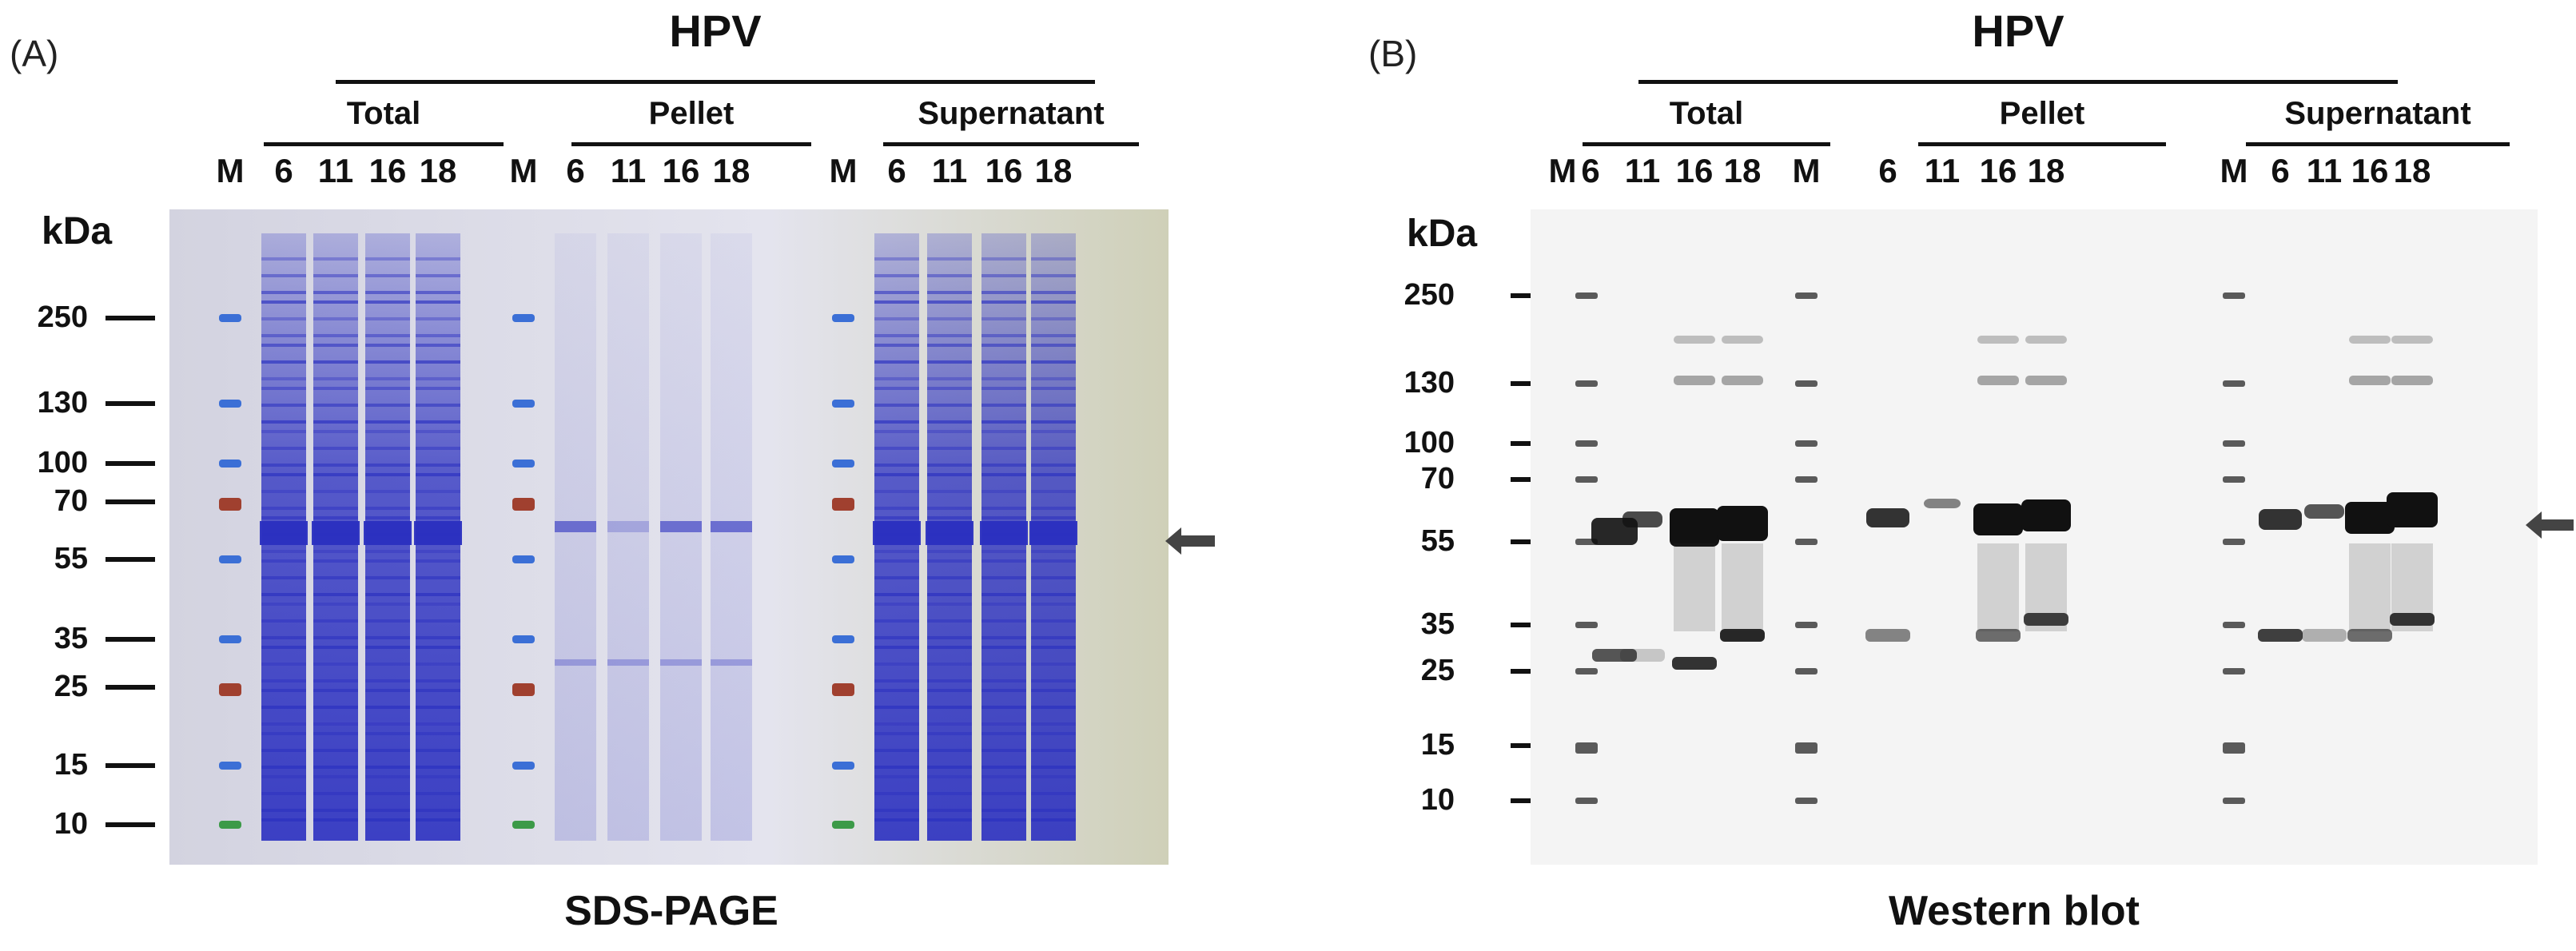 The width and height of the screenshot is (2576, 951). I want to click on rule-supernatant-a, so click(1011, 144).